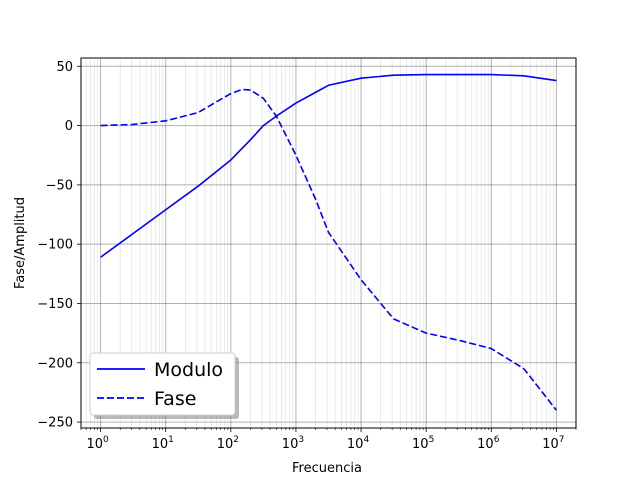 The height and width of the screenshot is (480, 640). What do you see at coordinates (164, 385) in the screenshot?
I see `legend: Modulo Fase` at bounding box center [164, 385].